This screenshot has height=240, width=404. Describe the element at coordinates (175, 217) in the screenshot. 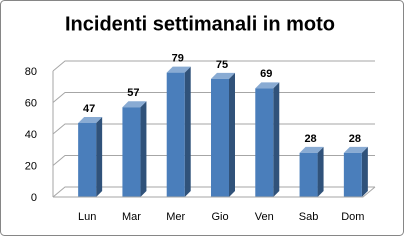

I see `x-tick-label: Mer` at that location.